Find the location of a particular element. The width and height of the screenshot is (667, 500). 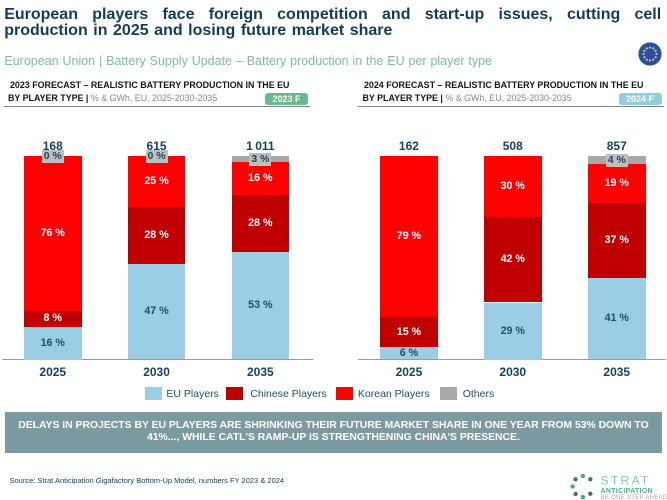

svg-text: ANTICIPATION is located at coordinates (627, 491).